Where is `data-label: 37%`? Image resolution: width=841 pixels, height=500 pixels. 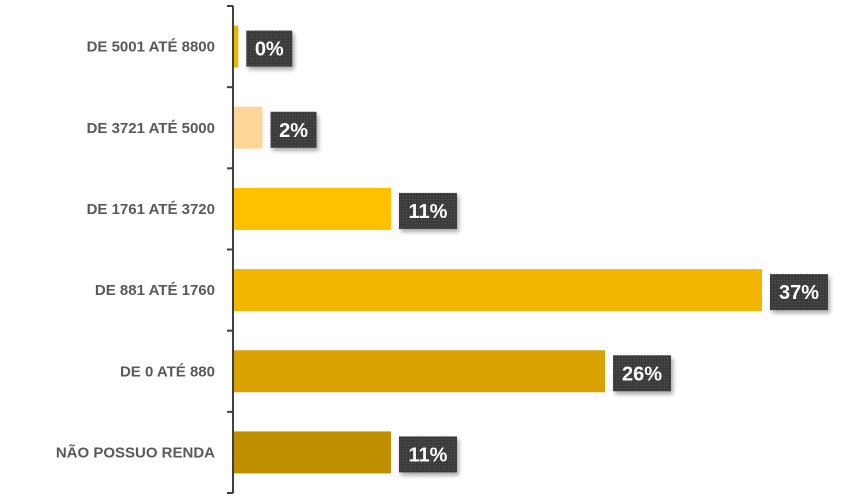 data-label: 37% is located at coordinates (799, 292).